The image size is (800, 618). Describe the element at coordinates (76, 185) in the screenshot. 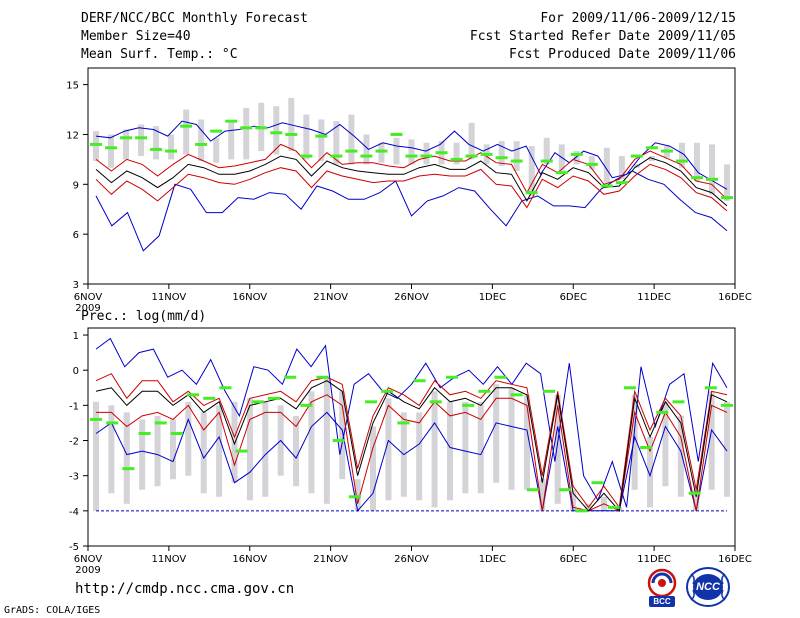

I see `temp-y-tick-label: 9` at that location.